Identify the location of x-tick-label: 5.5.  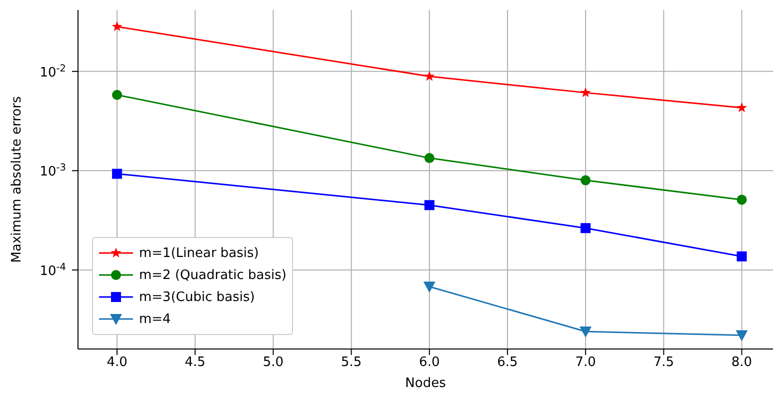
(351, 362).